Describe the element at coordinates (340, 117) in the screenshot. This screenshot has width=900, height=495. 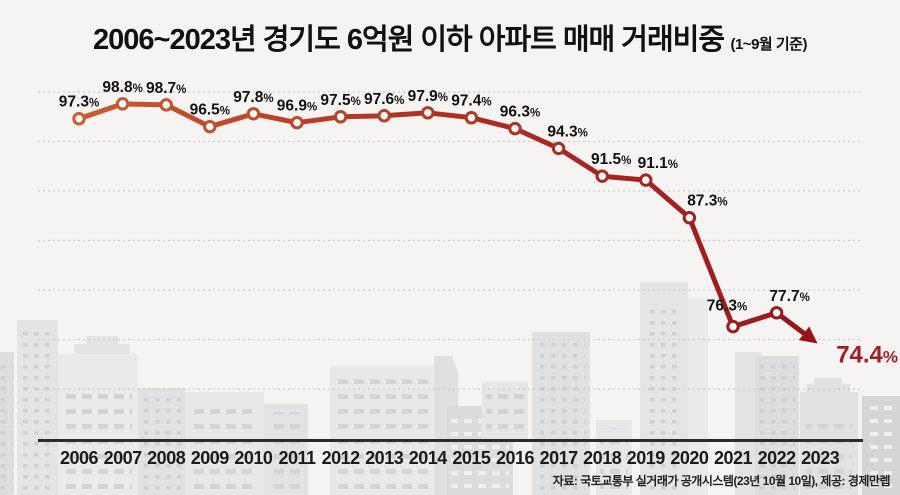
I see `data-point-2012` at that location.